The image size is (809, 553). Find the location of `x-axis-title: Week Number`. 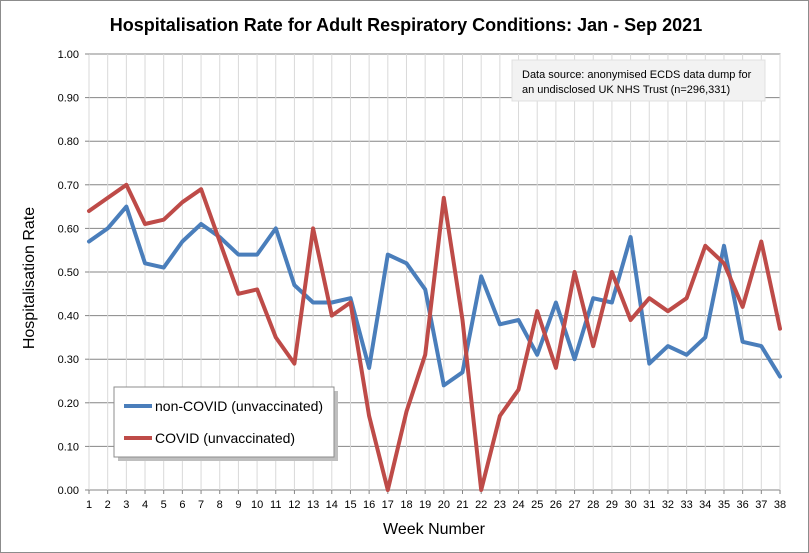

x-axis-title: Week Number is located at coordinates (434, 529).